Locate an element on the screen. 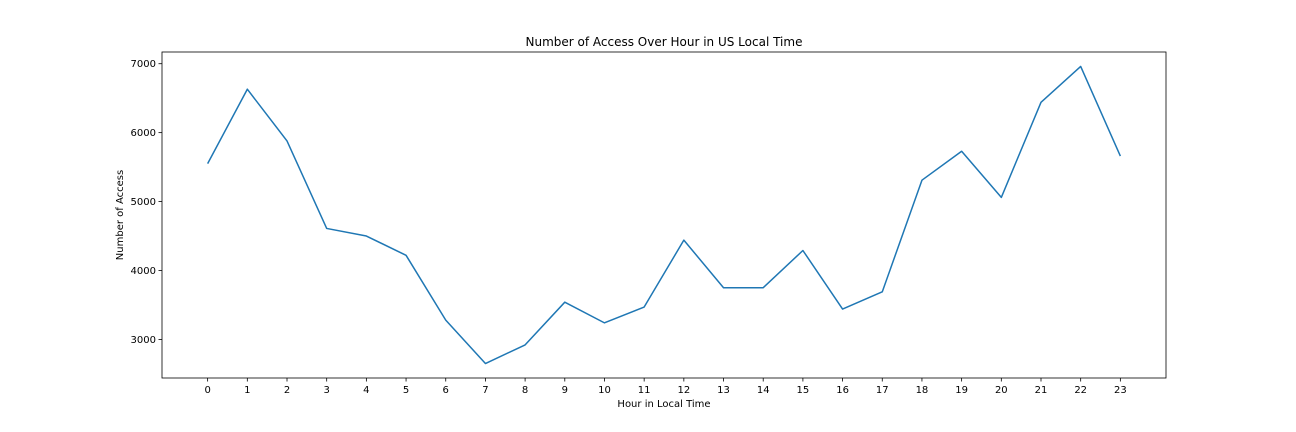 The image size is (1296, 432). x-tick-label: 7 is located at coordinates (485, 390).